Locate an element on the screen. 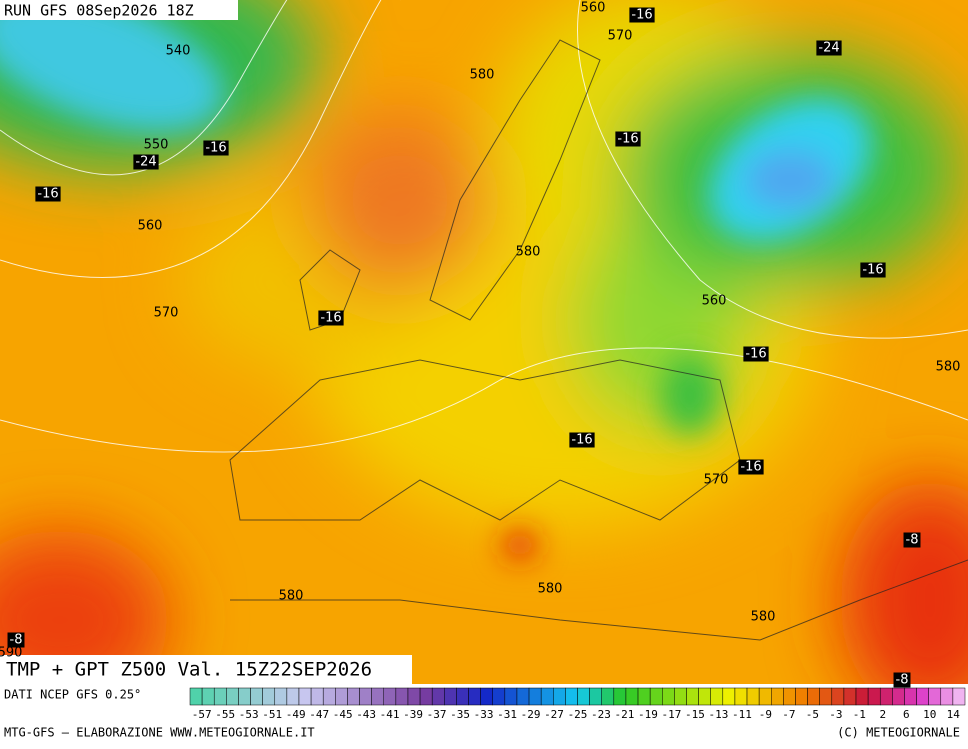 The width and height of the screenshot is (968, 749). colorbar-label: 2 is located at coordinates (882, 714).